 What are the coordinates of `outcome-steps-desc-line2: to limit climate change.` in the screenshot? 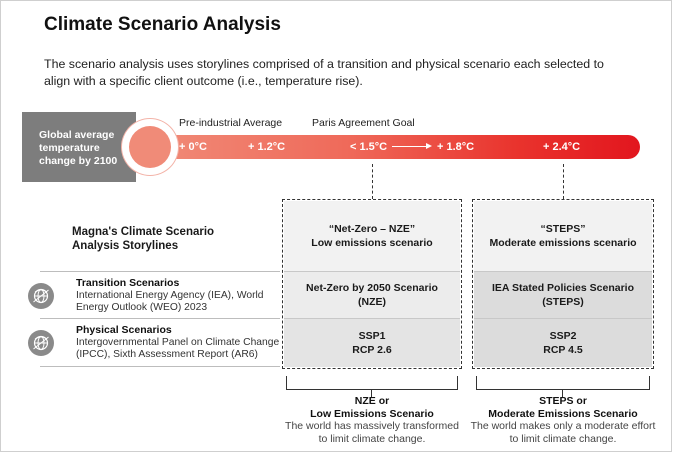 It's located at (563, 438).